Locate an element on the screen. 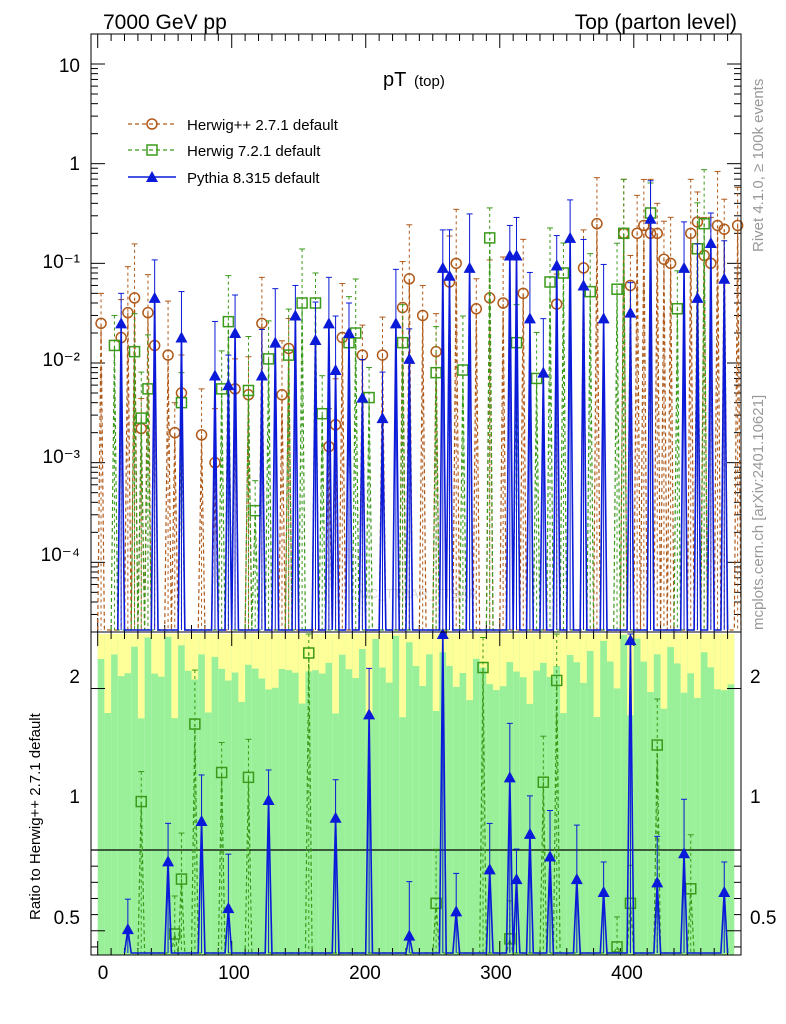 This screenshot has width=786, height=1024. main-ytick-label: 10⁻¹ is located at coordinates (62, 262).